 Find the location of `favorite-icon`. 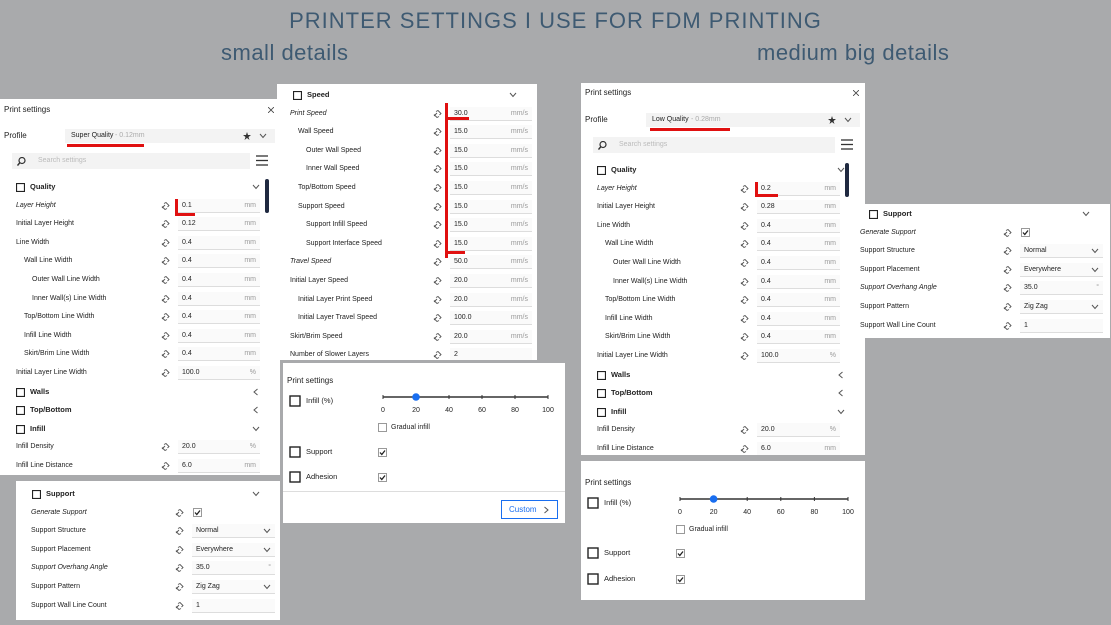

favorite-icon is located at coordinates (832, 120).